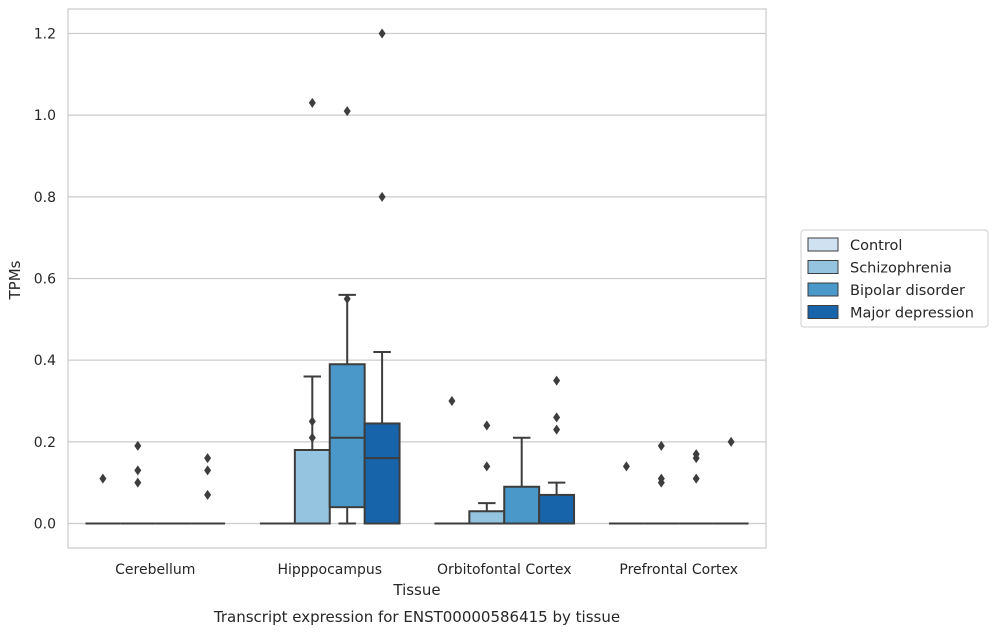  What do you see at coordinates (912, 314) in the screenshot?
I see `legend-label: Major depression` at bounding box center [912, 314].